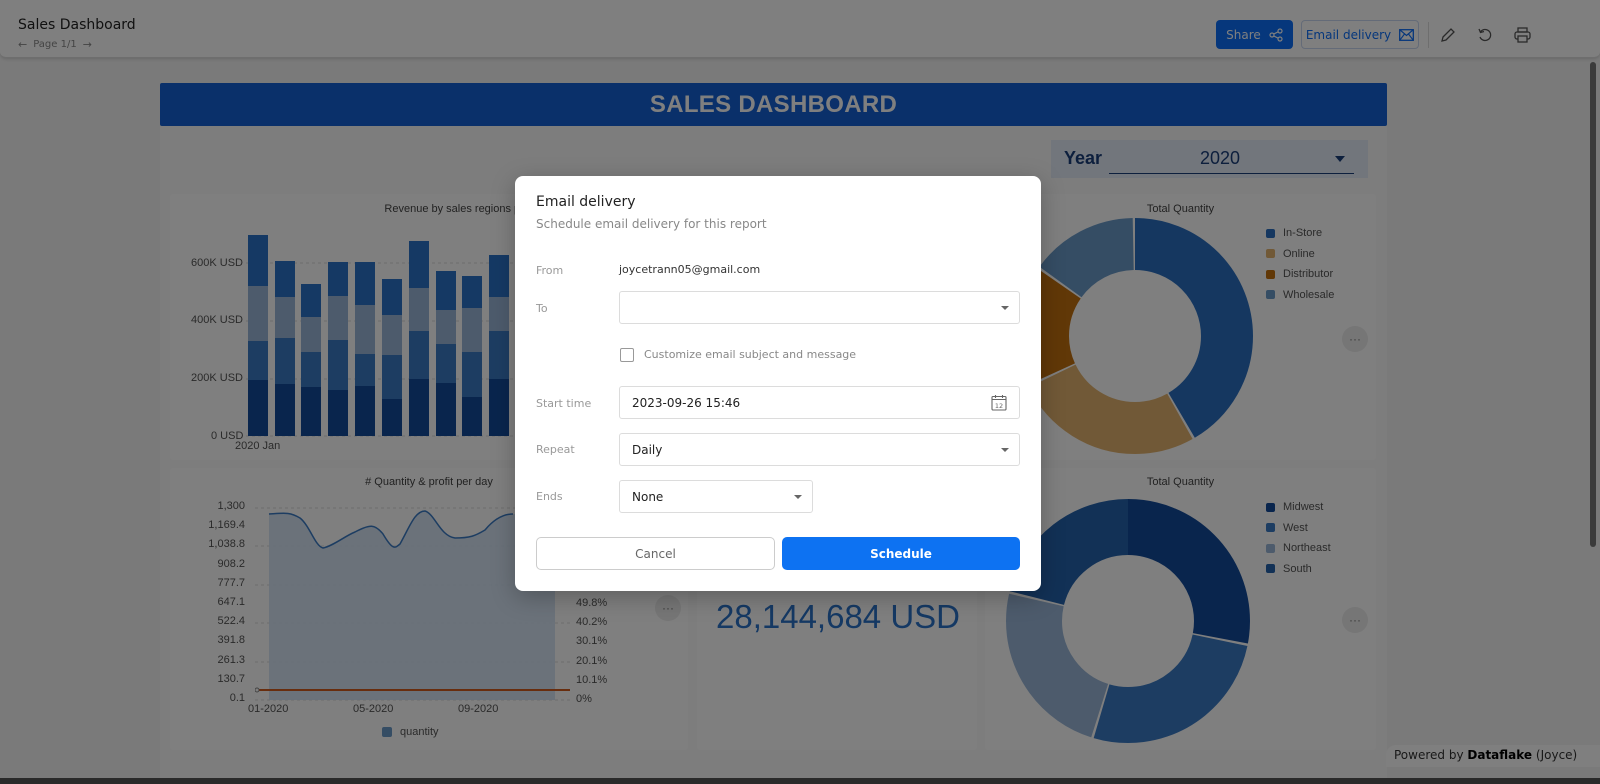 The image size is (1600, 784). What do you see at coordinates (819, 402) in the screenshot?
I see `start-time-input: 2023-09-26 15:46 12` at bounding box center [819, 402].